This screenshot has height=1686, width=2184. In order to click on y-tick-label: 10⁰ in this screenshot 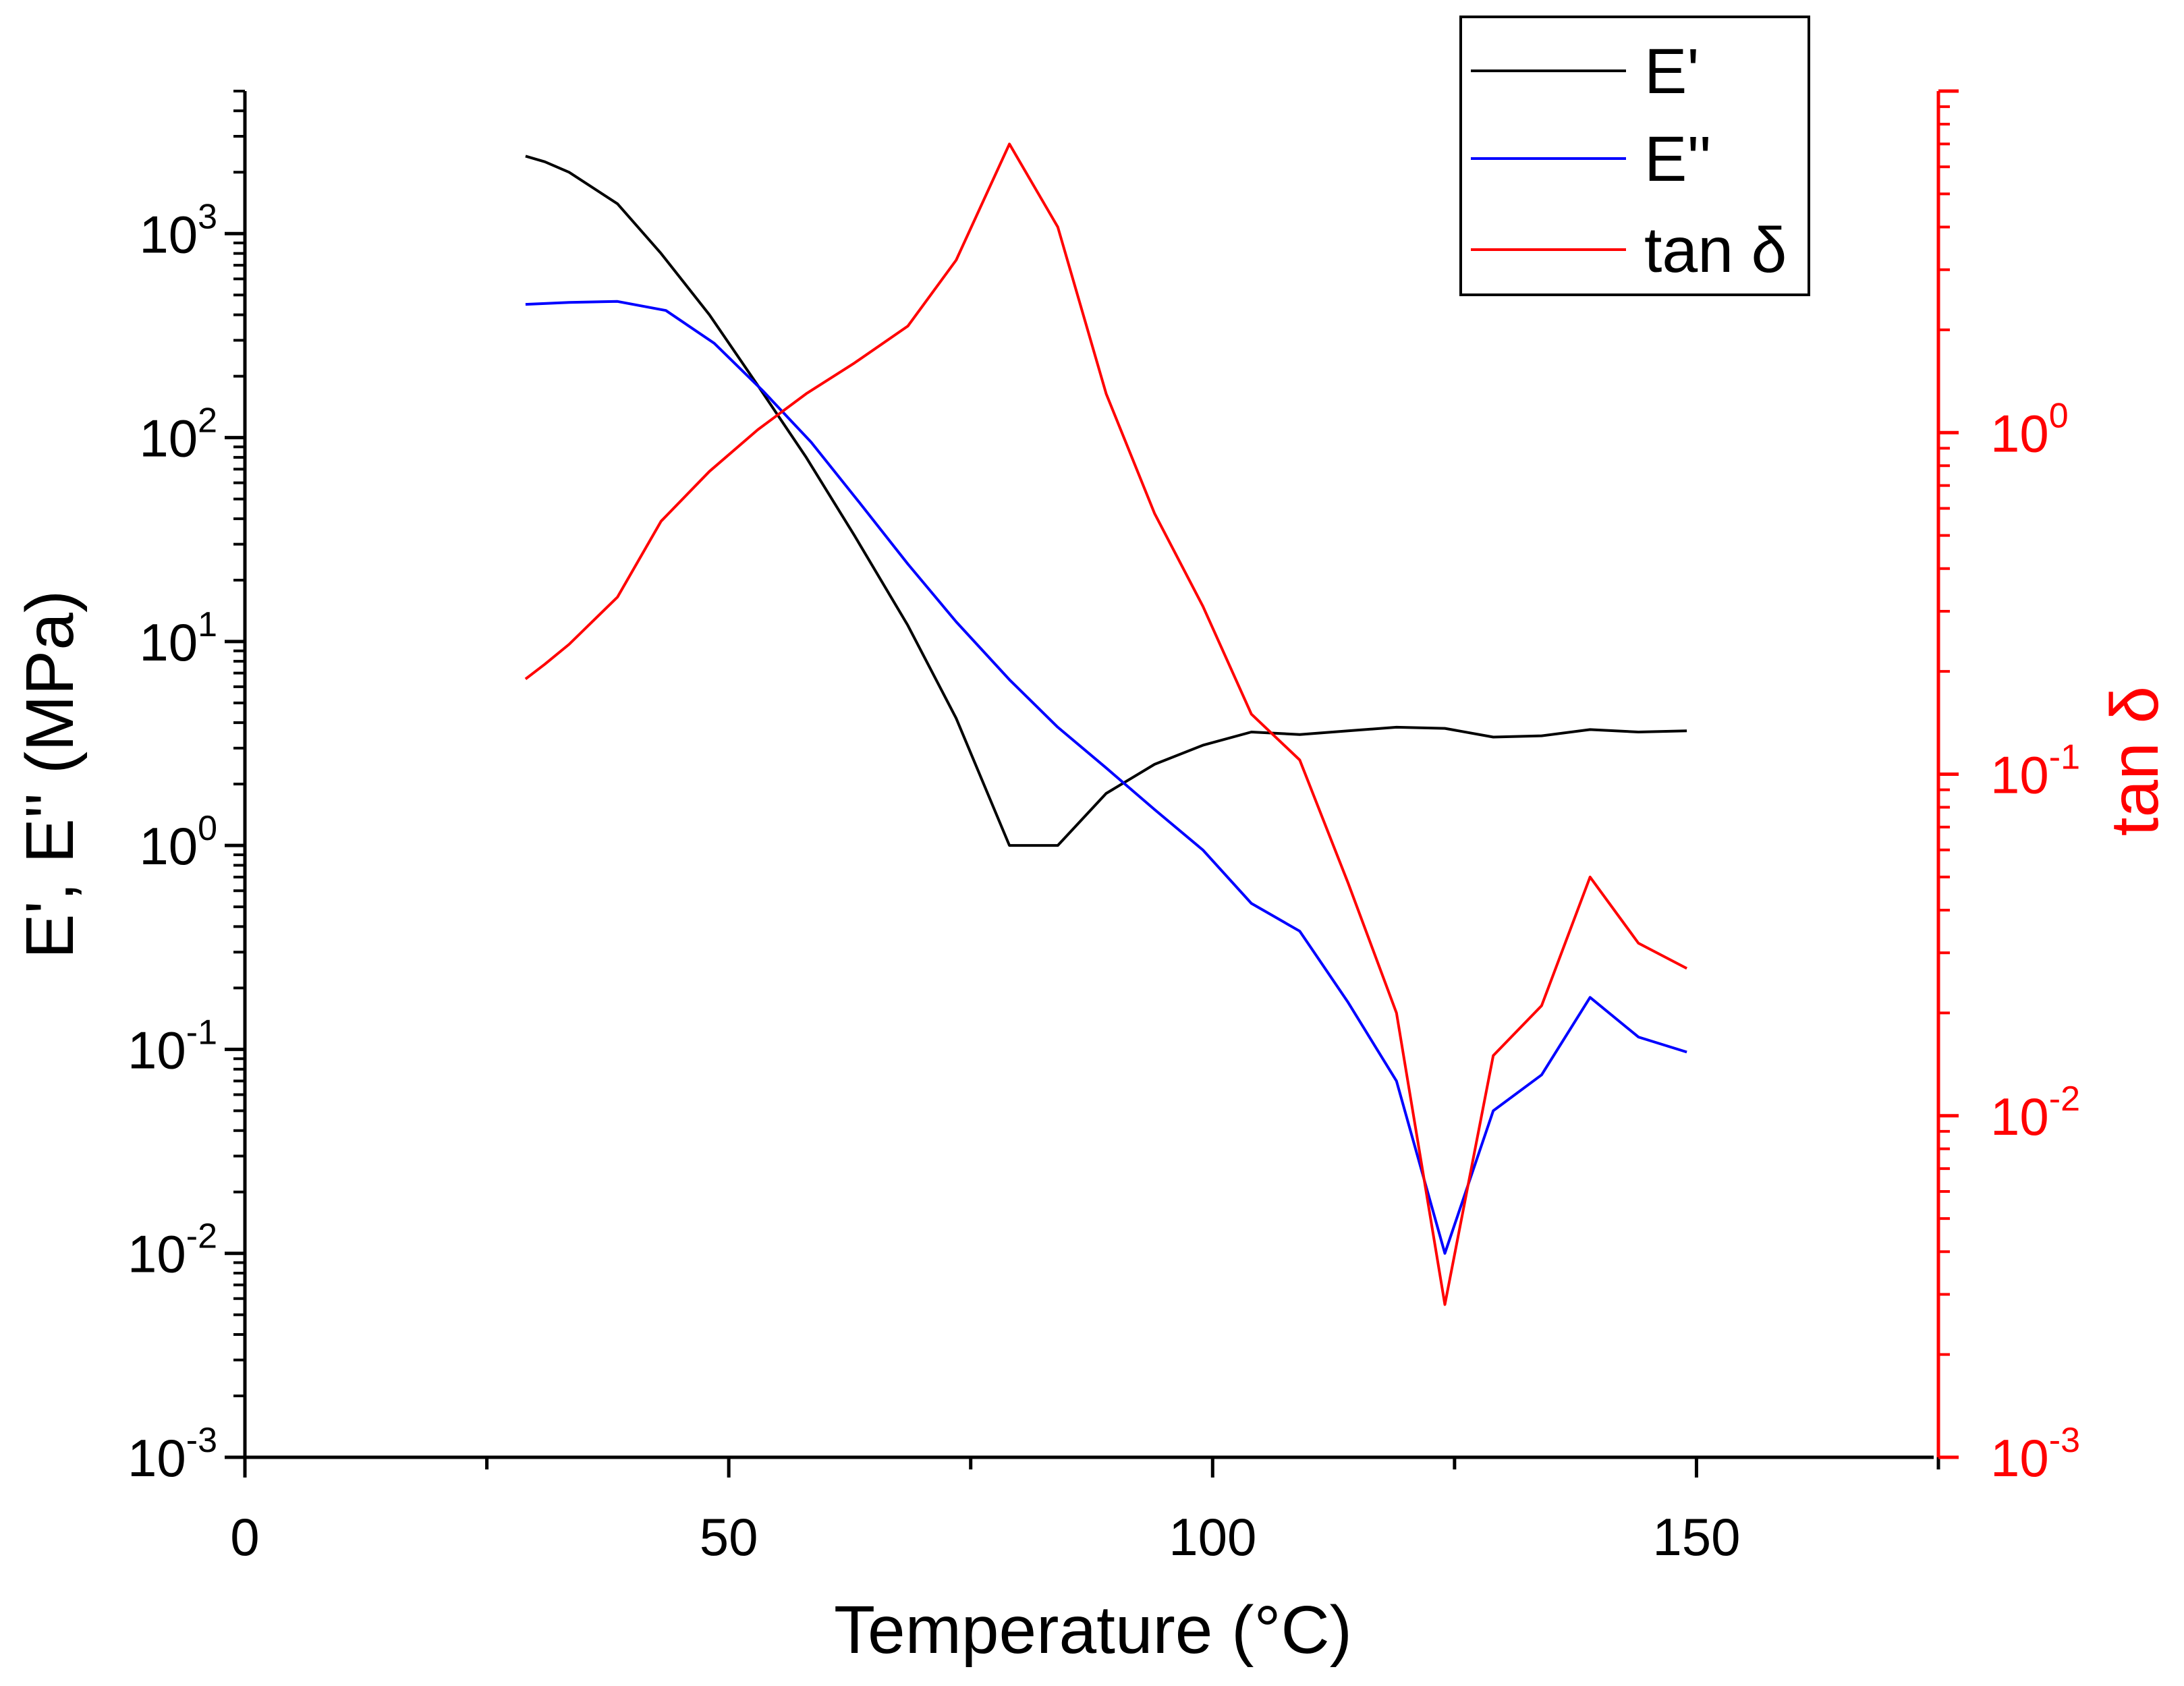, I will do `click(178, 842)`.